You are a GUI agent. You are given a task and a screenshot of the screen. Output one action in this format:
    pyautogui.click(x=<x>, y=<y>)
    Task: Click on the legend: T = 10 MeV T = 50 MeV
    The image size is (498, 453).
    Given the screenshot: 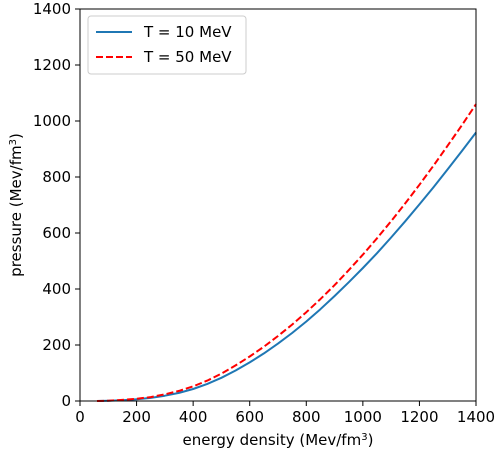 What is the action you would take?
    pyautogui.click(x=167, y=45)
    